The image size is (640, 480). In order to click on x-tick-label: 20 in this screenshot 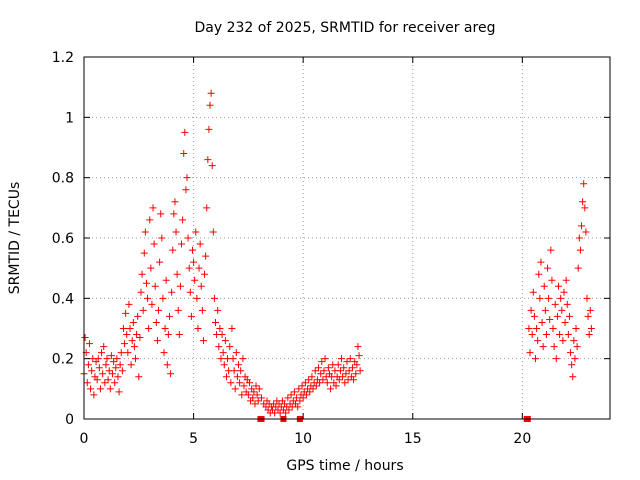, I will do `click(522, 439)`.